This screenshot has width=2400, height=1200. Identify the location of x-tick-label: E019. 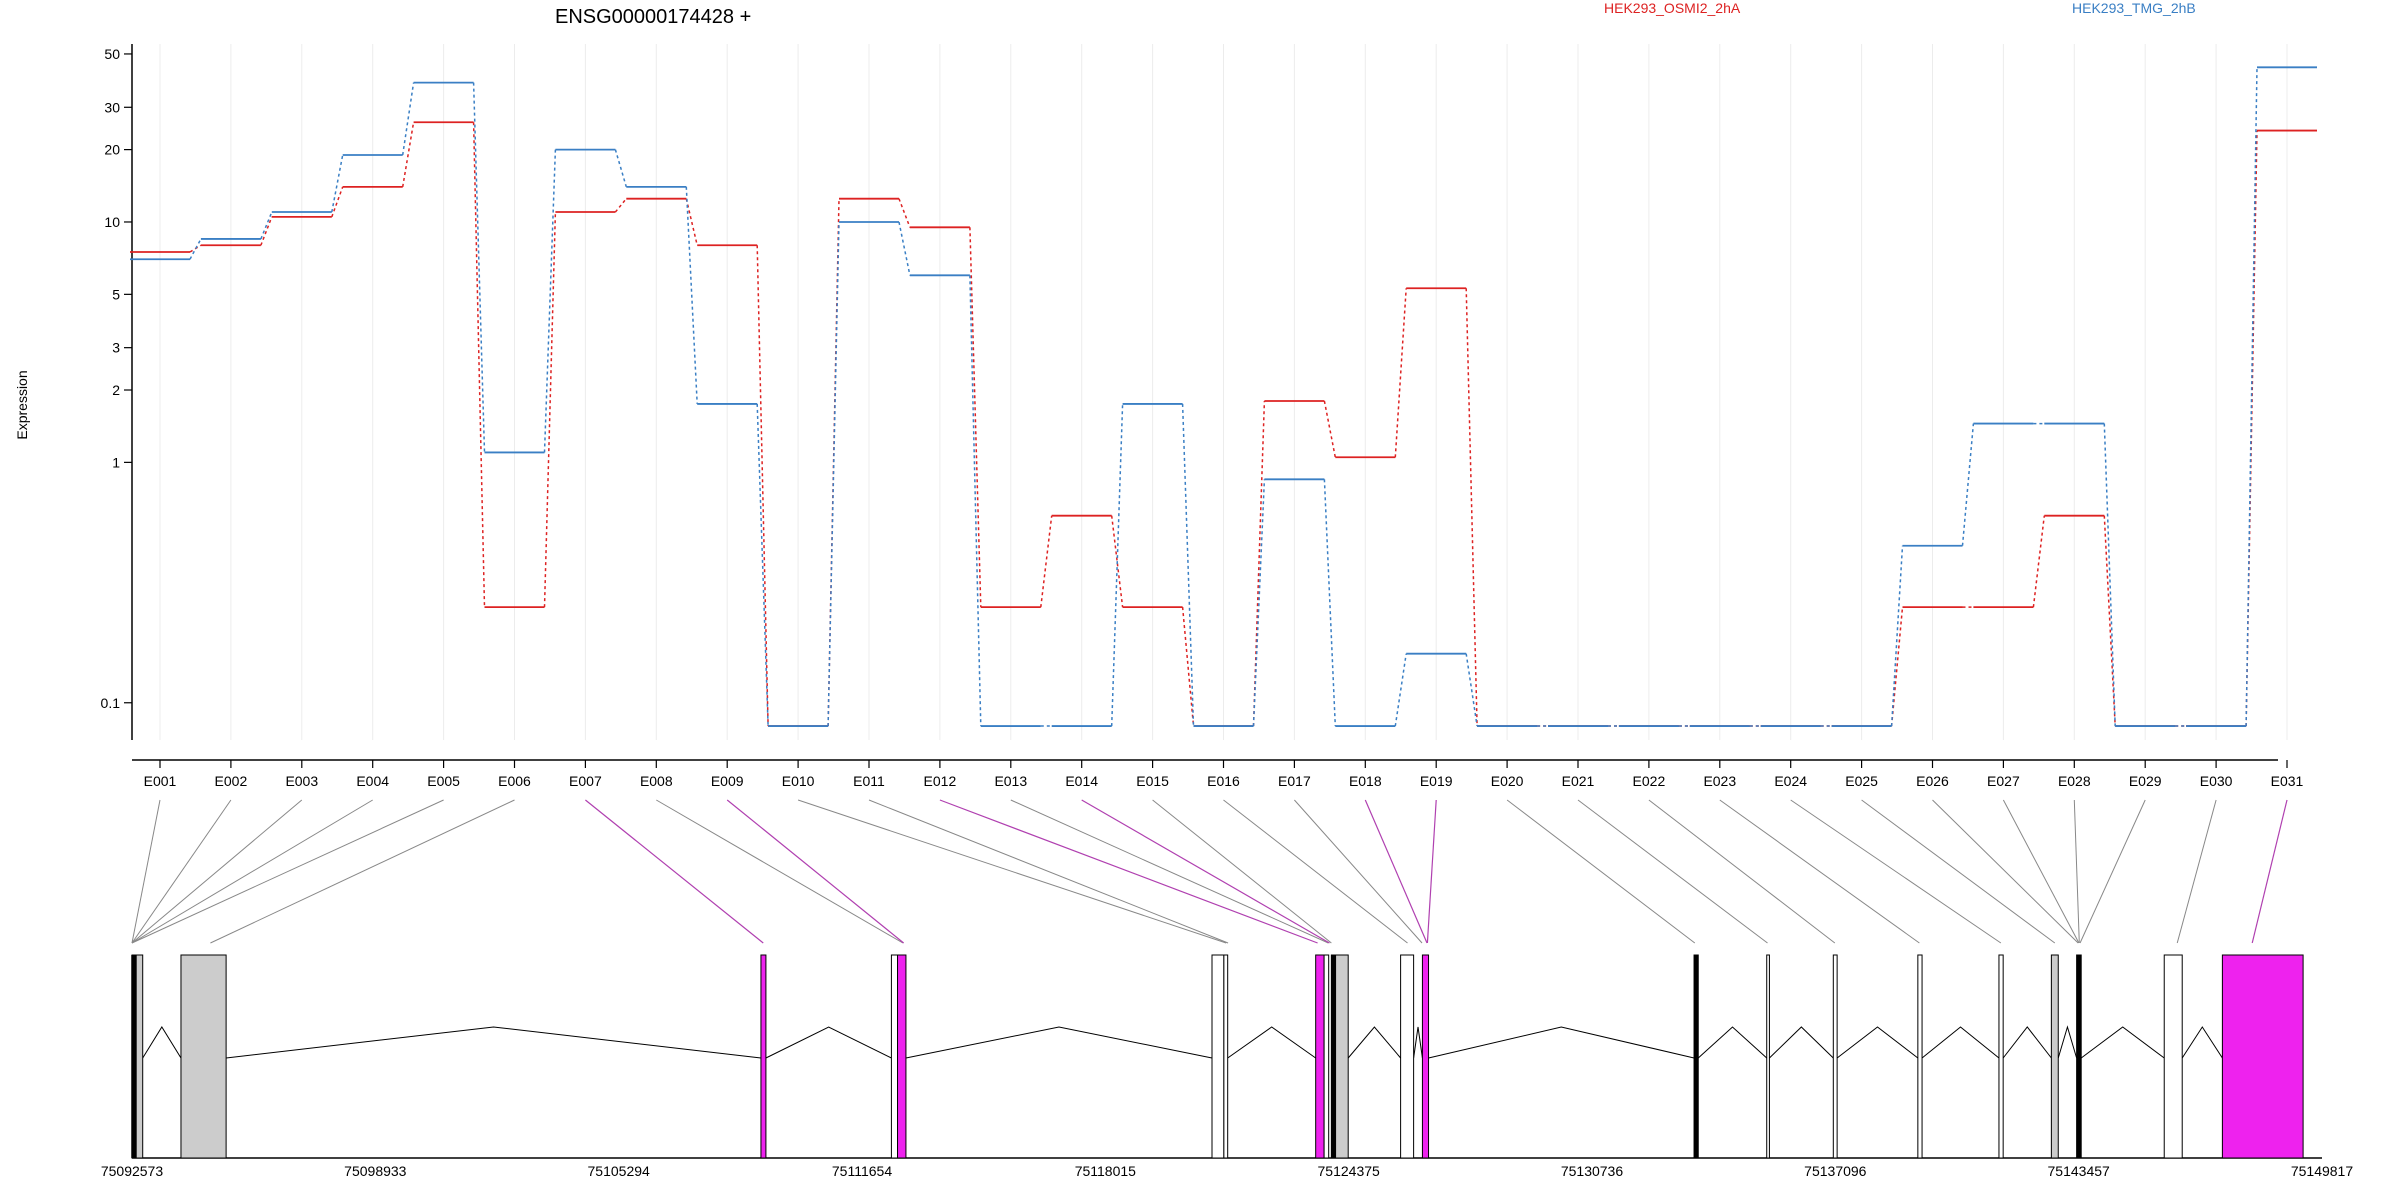
(1436, 781).